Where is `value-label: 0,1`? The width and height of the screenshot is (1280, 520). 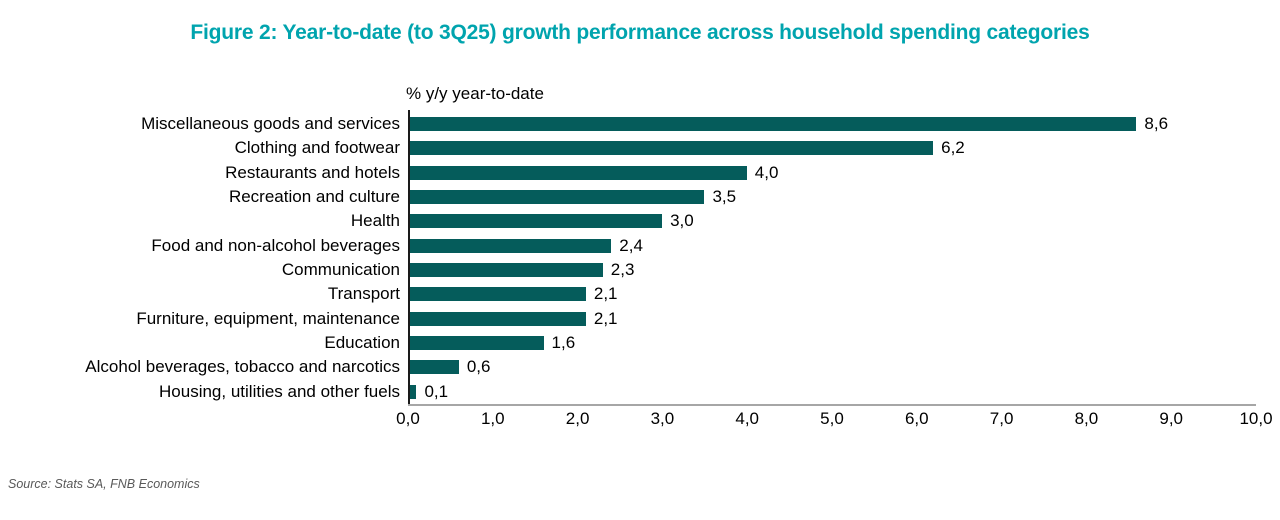
value-label: 0,1 is located at coordinates (436, 391).